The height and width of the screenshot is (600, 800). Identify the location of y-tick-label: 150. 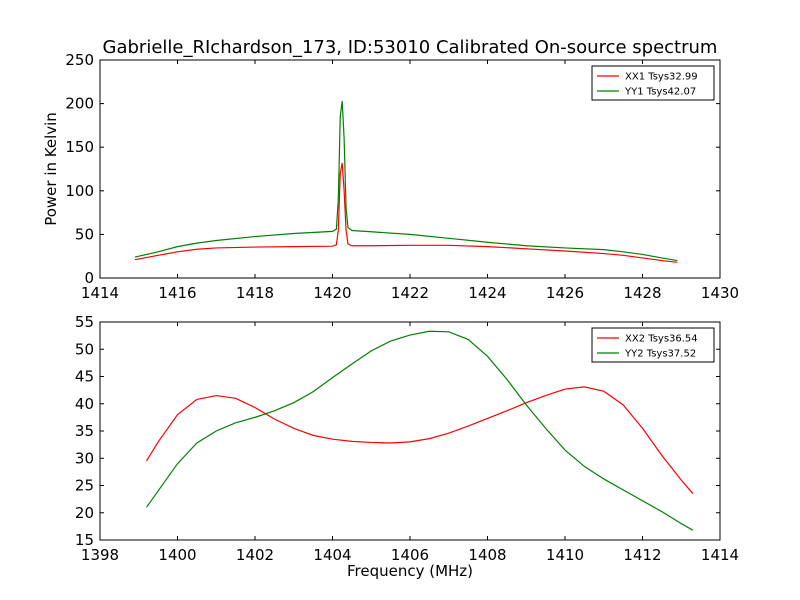
(79, 147).